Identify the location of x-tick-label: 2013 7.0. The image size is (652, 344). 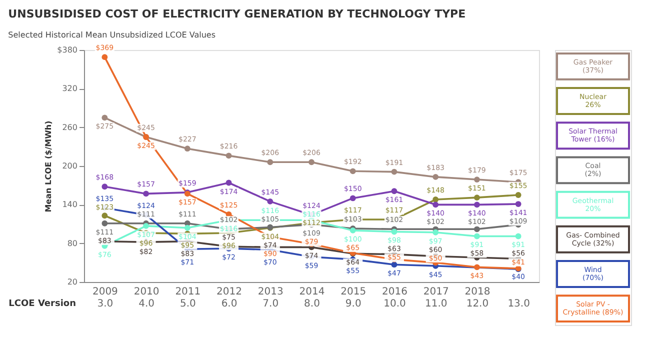
(271, 298).